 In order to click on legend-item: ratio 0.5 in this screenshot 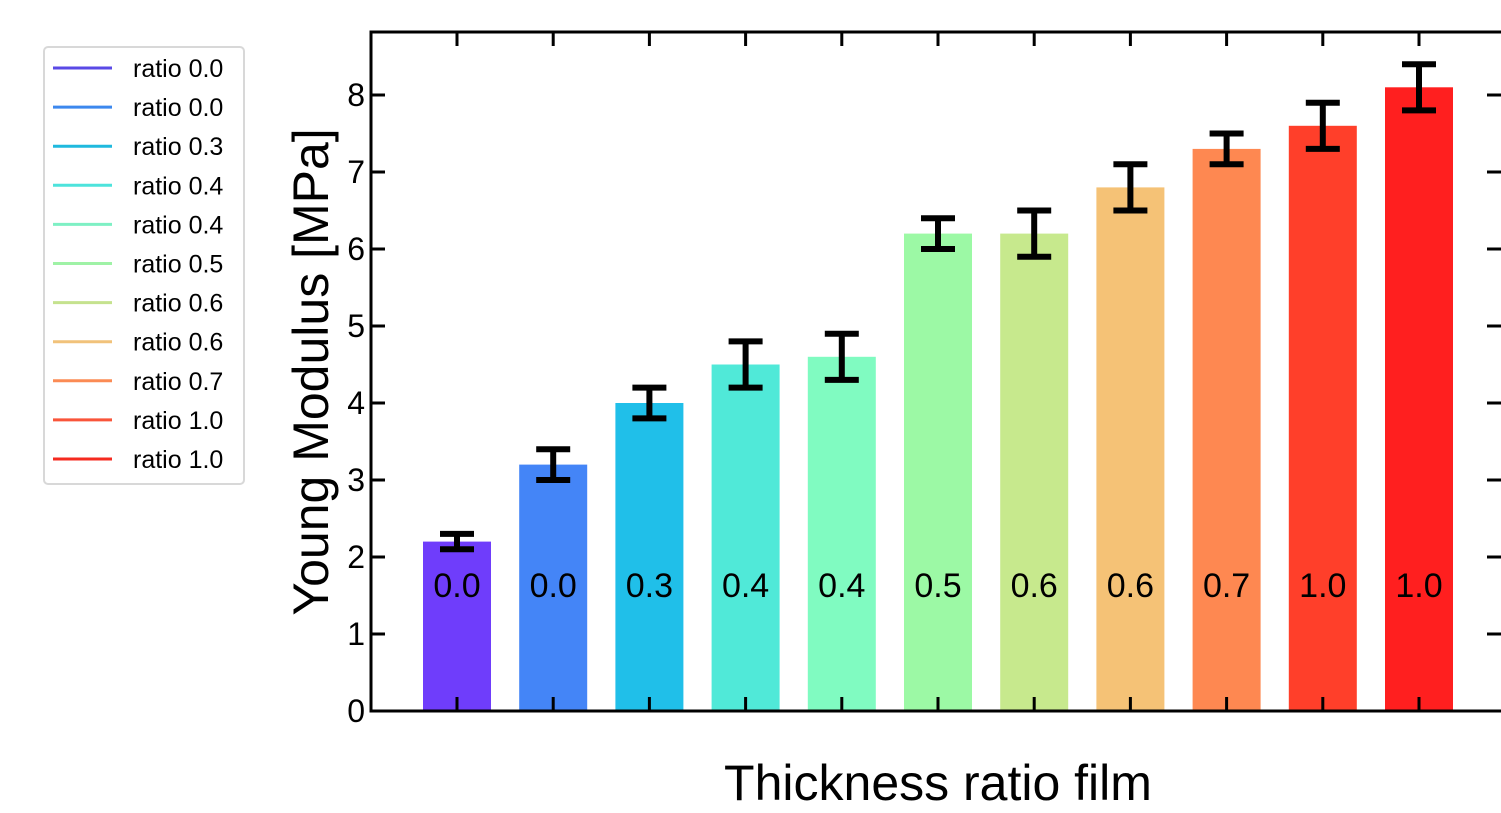, I will do `click(138, 265)`.